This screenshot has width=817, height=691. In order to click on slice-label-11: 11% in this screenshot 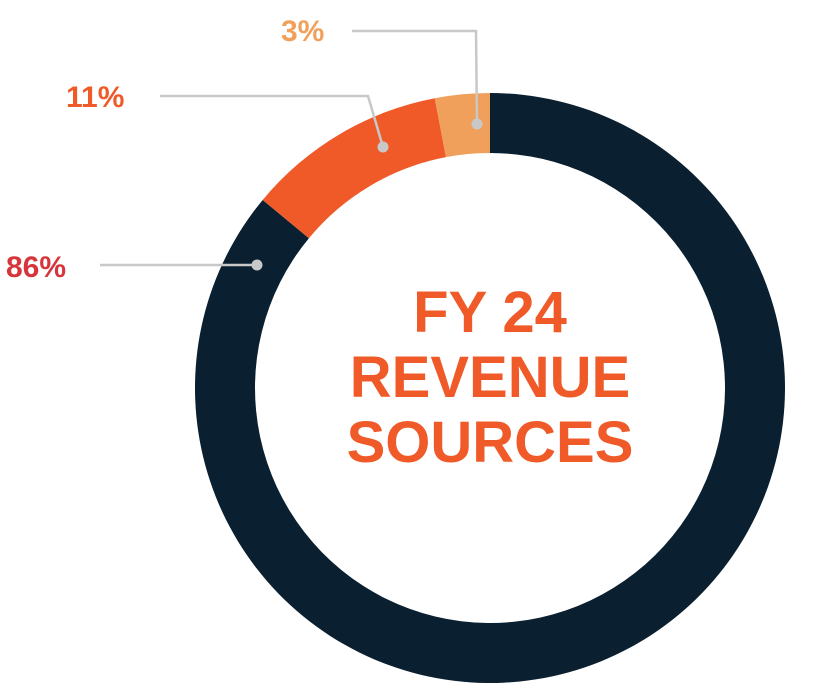, I will do `click(95, 97)`.